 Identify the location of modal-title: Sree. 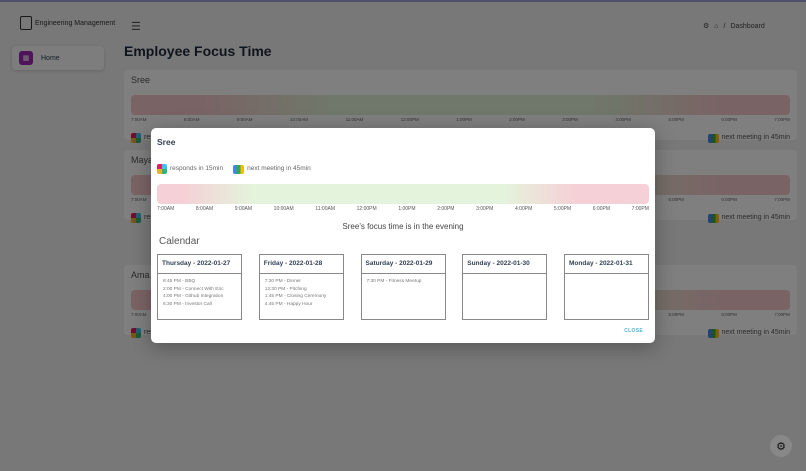
(166, 142).